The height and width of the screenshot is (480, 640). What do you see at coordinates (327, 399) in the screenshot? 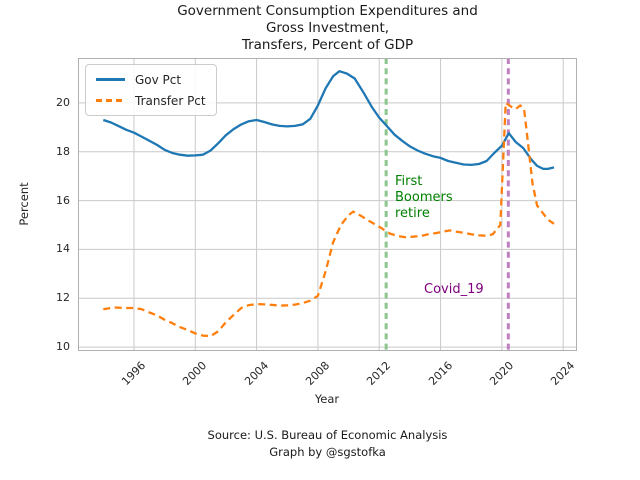
I see `x-axis-label: Year` at bounding box center [327, 399].